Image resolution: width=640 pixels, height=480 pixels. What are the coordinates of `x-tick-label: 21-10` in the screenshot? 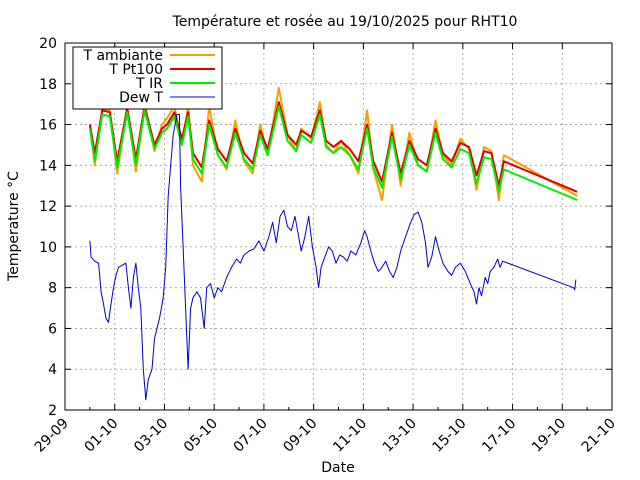 It's located at (599, 436).